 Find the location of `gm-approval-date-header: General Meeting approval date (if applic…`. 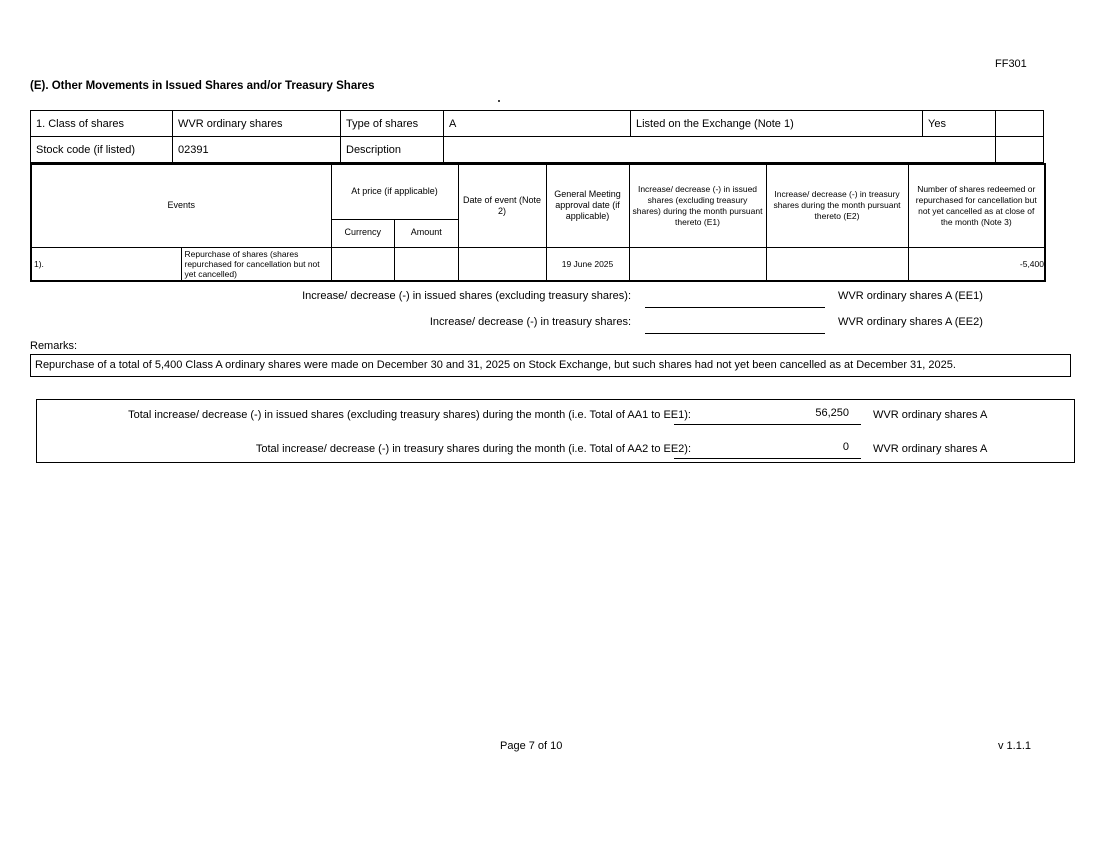

gm-approval-date-header: General Meeting approval date (if applic… is located at coordinates (587, 205).